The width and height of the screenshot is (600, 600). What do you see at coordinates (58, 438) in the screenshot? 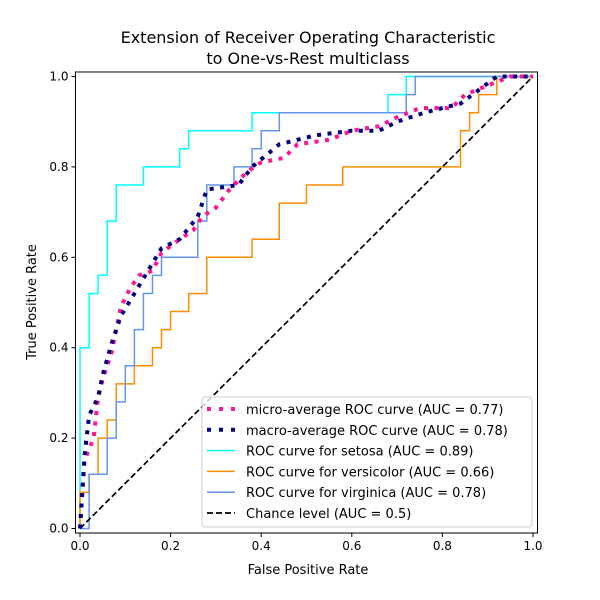
I see `y-tick-label: 0.2` at bounding box center [58, 438].